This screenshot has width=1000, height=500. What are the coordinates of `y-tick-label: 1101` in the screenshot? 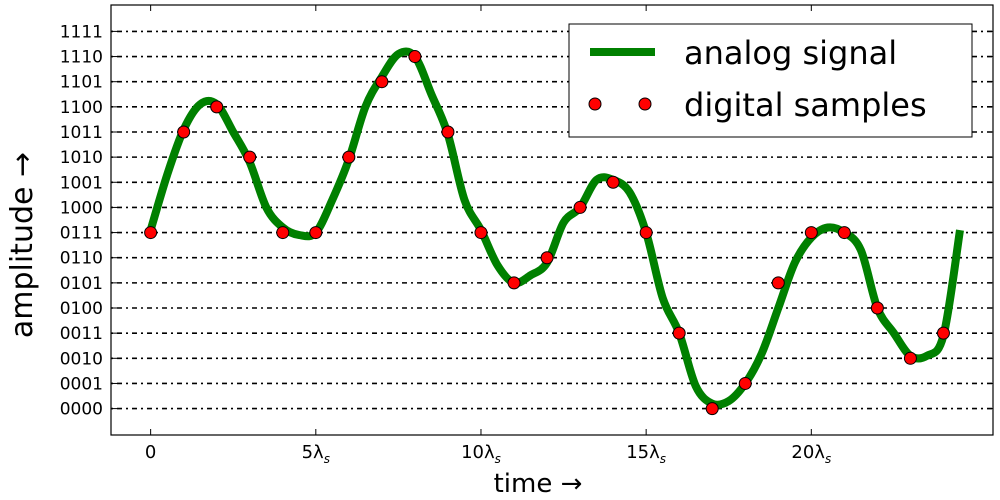 It's located at (81, 83).